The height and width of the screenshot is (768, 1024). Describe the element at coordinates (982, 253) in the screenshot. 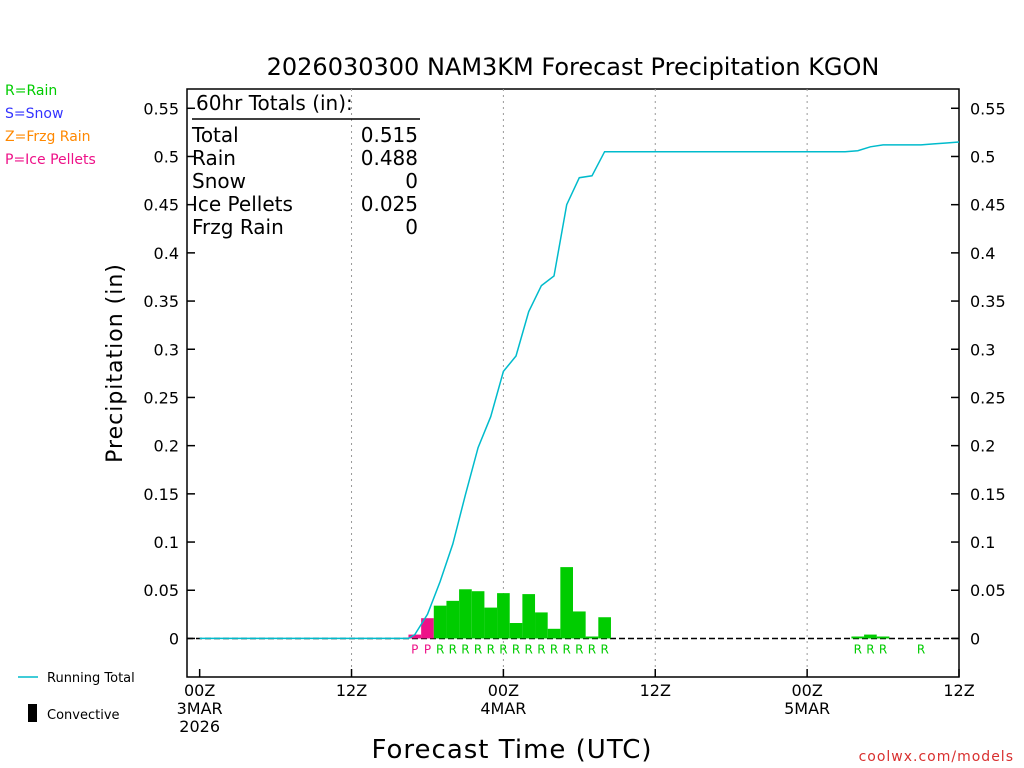

I see `y-tick-label-right: 0.4` at that location.